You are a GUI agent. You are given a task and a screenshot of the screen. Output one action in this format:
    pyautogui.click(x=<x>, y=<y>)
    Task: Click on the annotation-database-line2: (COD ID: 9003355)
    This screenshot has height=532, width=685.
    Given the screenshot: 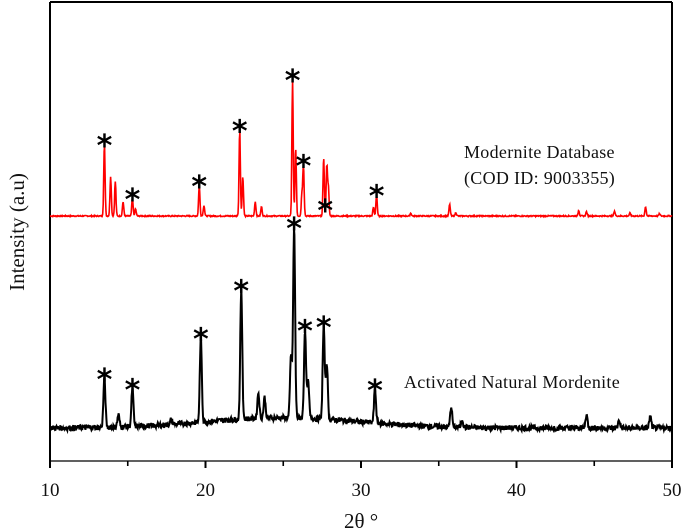 What is the action you would take?
    pyautogui.click(x=539, y=178)
    